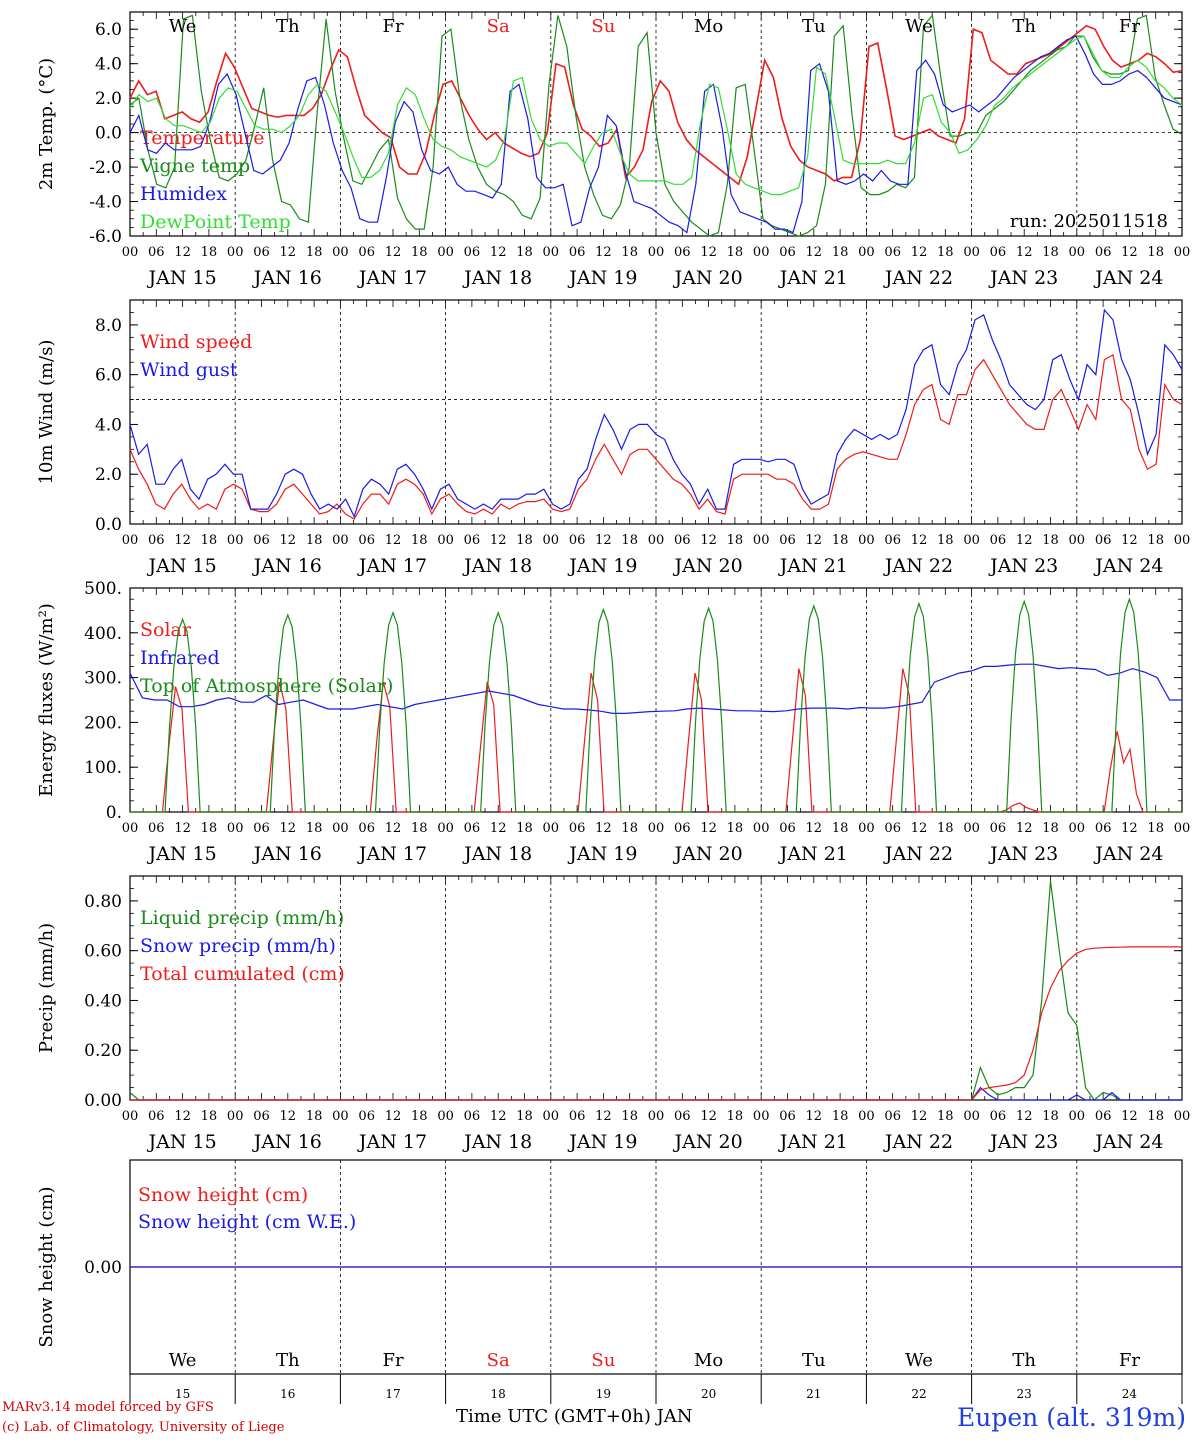  I want to click on y-tick-label: 100., so click(103, 768).